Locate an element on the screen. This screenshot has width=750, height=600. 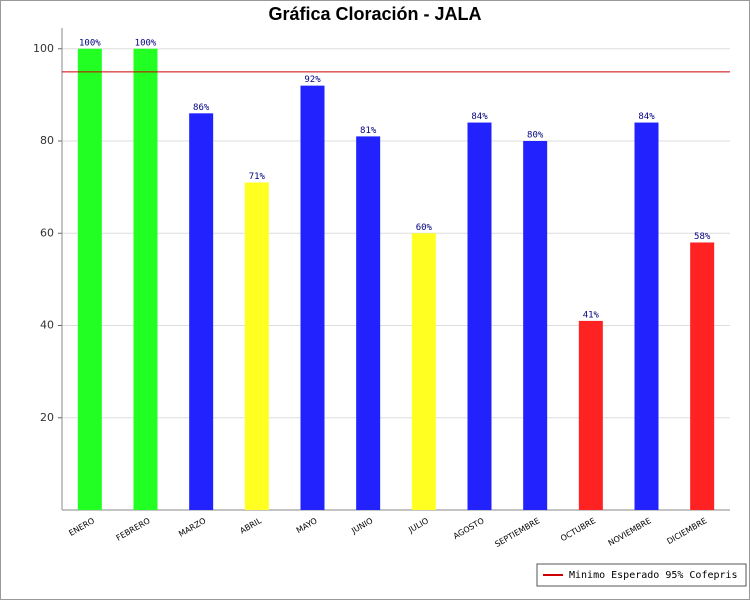
legend: Minimo Esperado 95% Cofepris is located at coordinates (641, 575).